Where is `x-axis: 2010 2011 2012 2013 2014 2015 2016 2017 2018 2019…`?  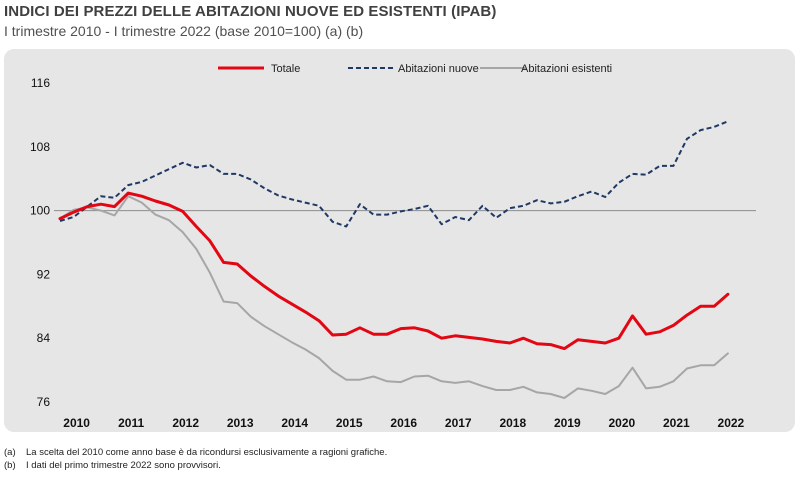
x-axis: 2010 2011 2012 2013 2014 2015 2016 2017 2018 2019… is located at coordinates (403, 423).